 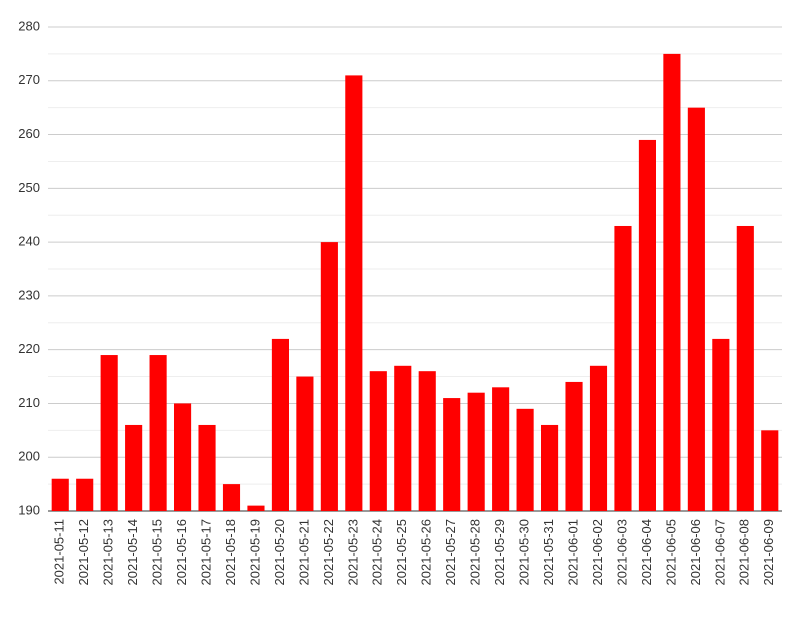 I want to click on x-tick-label: 2021-06-08, so click(x=744, y=552).